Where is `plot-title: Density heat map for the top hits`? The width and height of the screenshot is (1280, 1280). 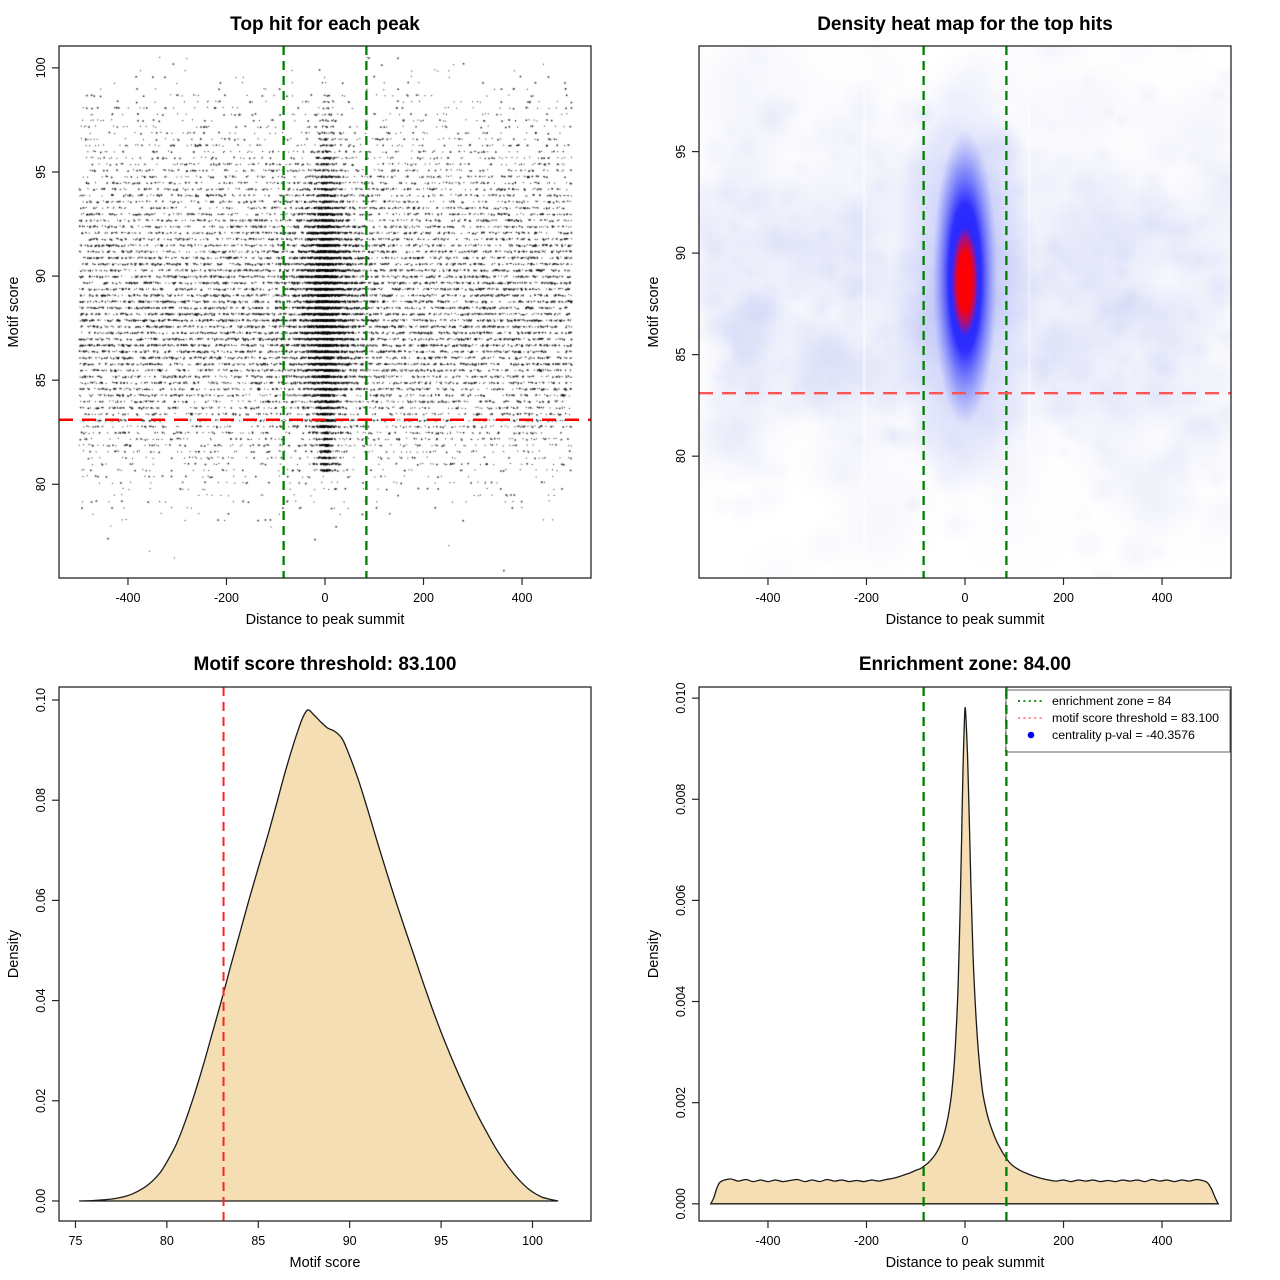 plot-title: Density heat map for the top hits is located at coordinates (965, 24).